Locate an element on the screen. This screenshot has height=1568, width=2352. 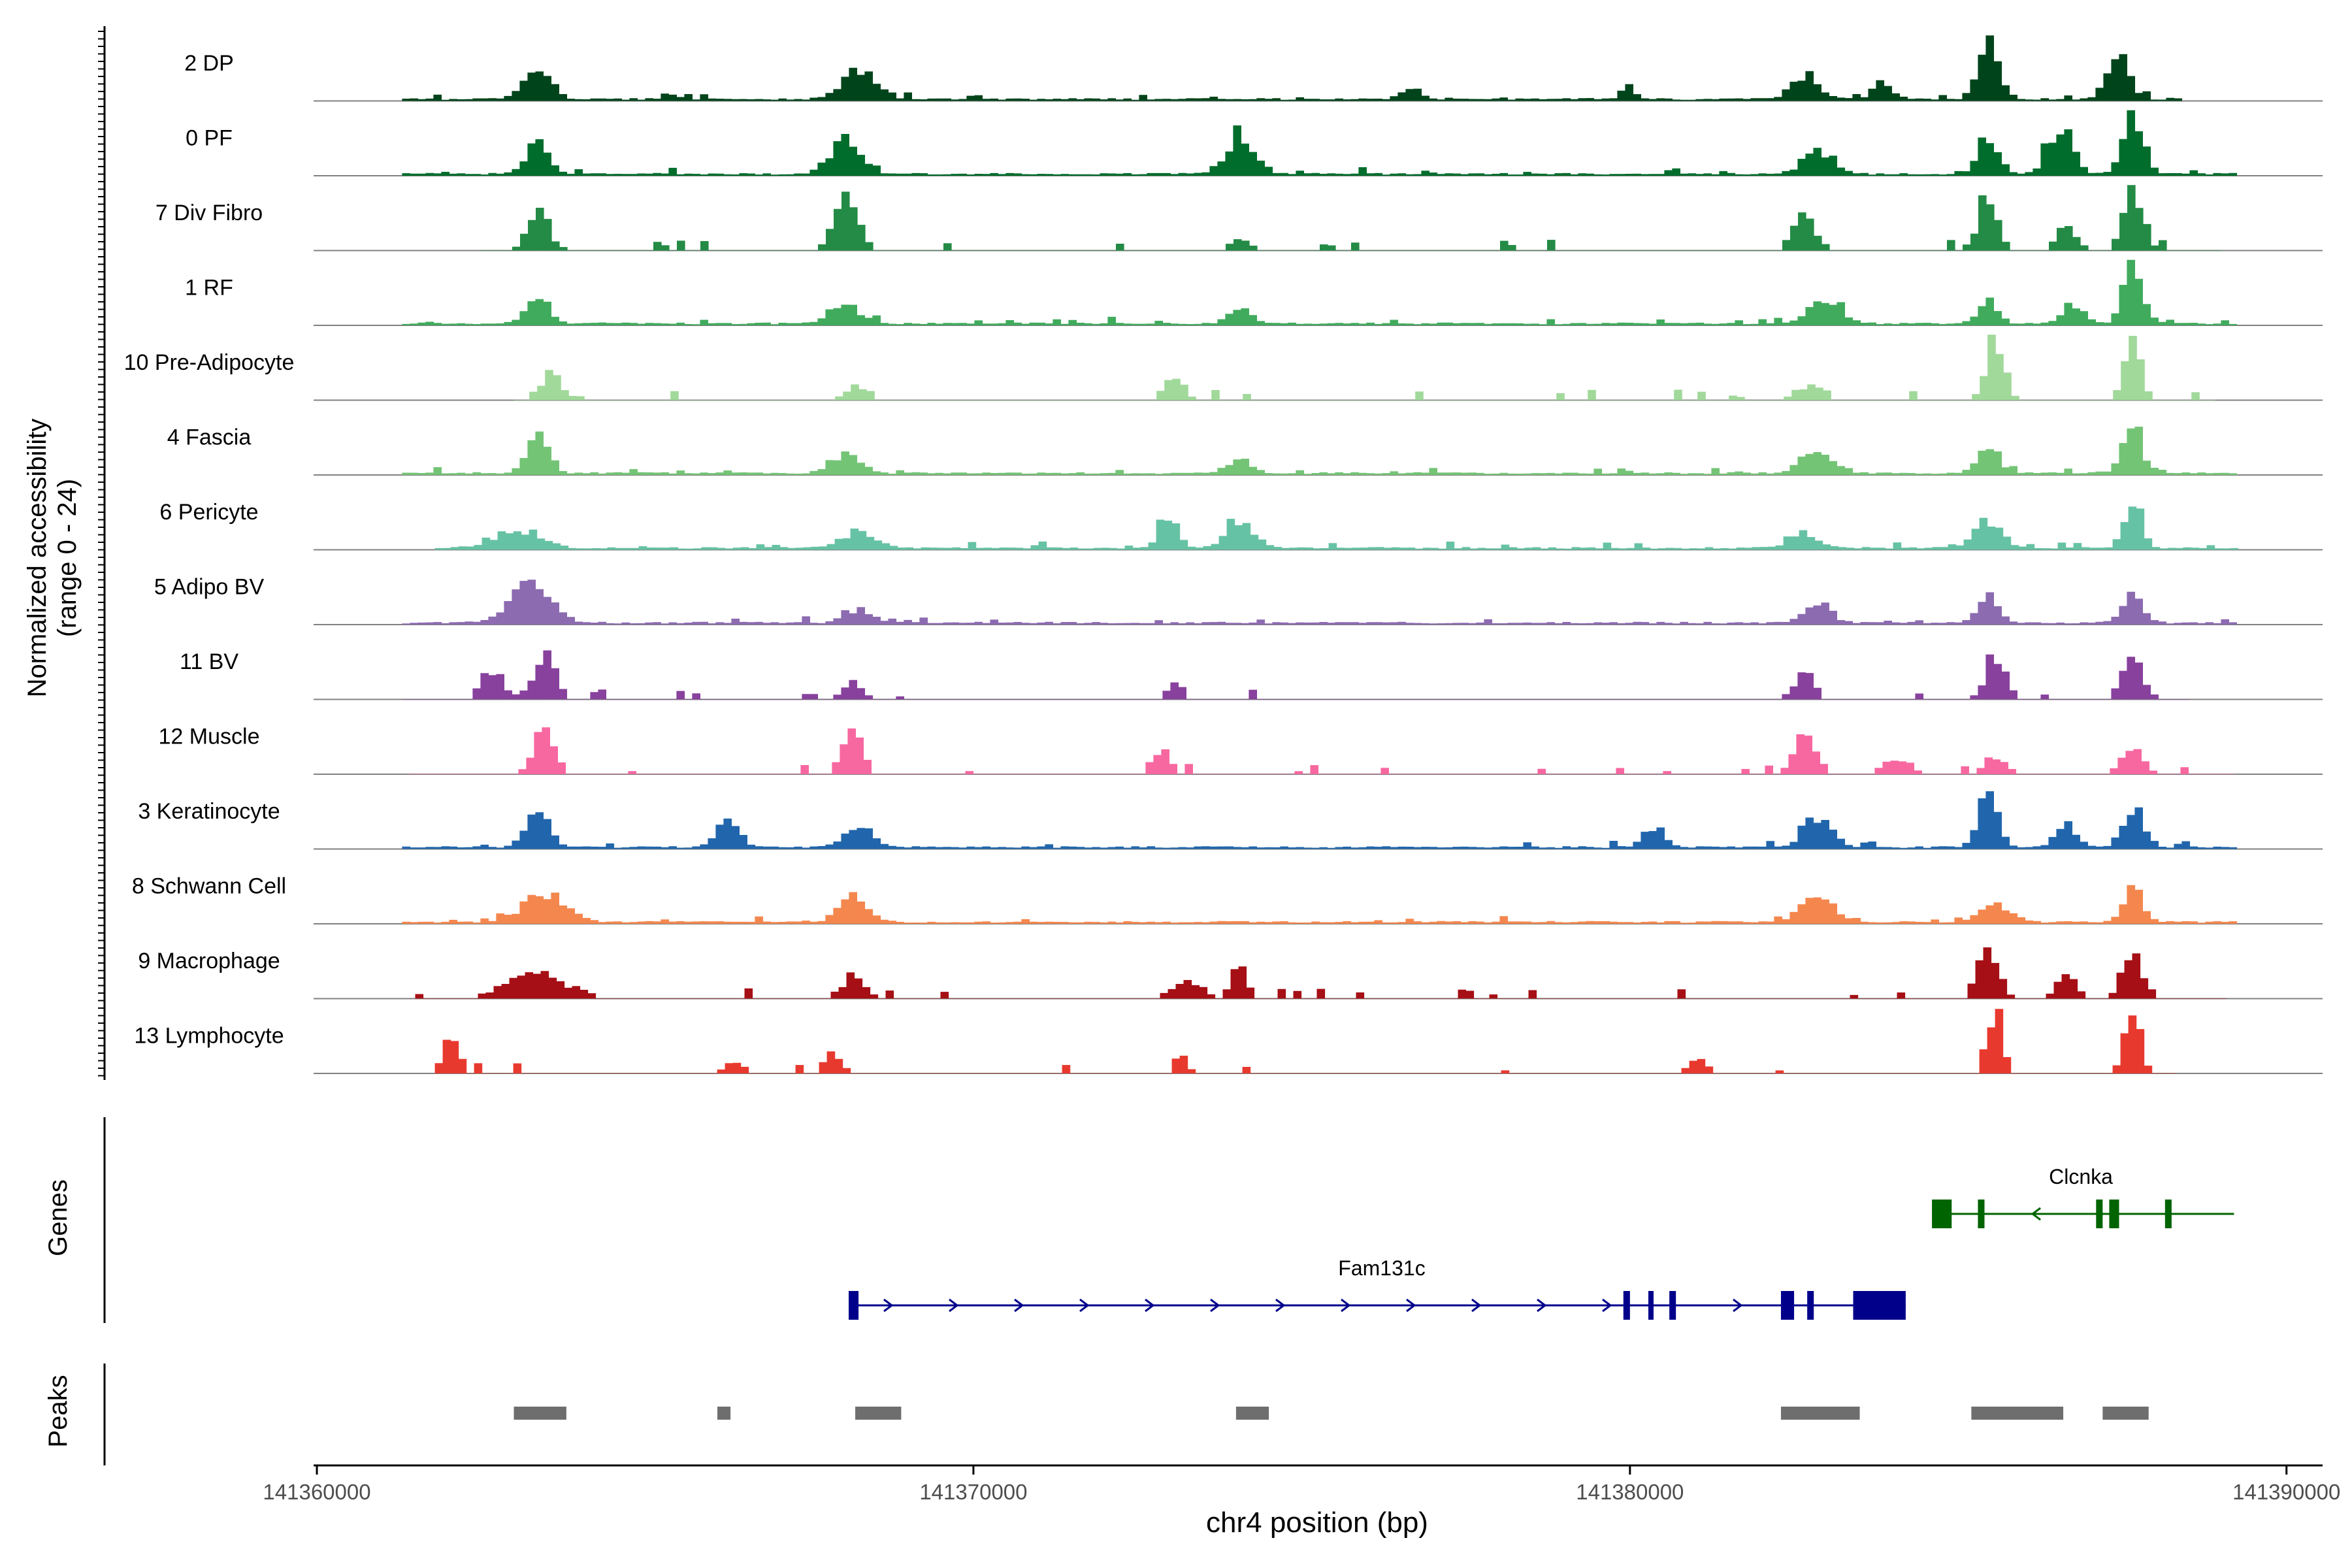
track-label: 11 BV is located at coordinates (209, 661).